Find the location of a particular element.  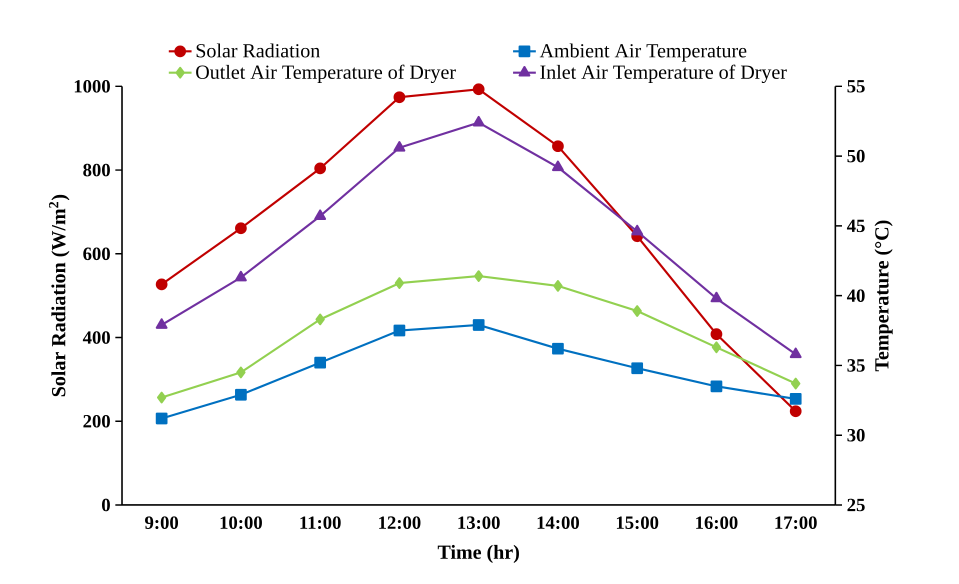

x-tick-label: 11:00 is located at coordinates (320, 523).